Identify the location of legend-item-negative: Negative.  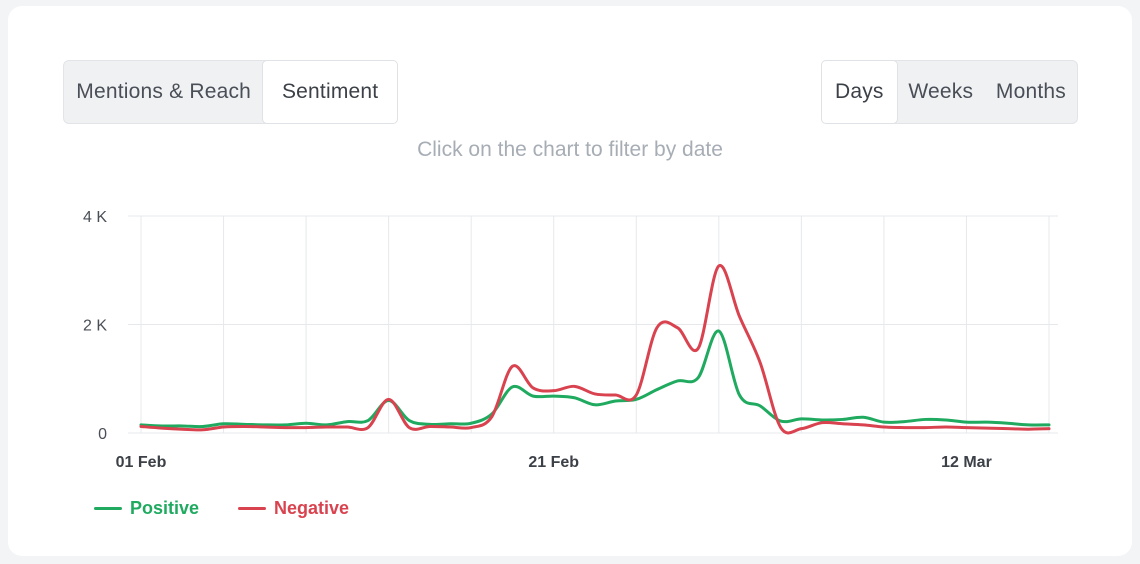
(293, 508).